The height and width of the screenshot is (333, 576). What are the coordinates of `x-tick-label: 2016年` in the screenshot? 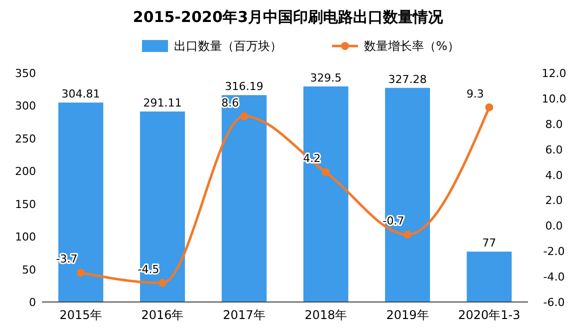 It's located at (162, 315).